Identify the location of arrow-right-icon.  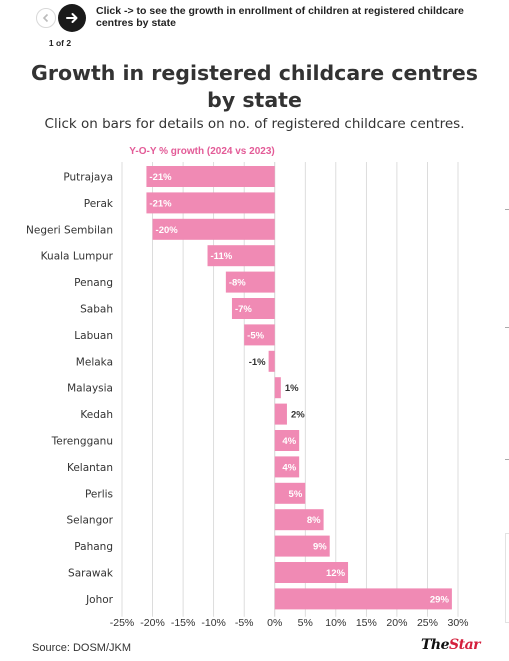
(72, 18).